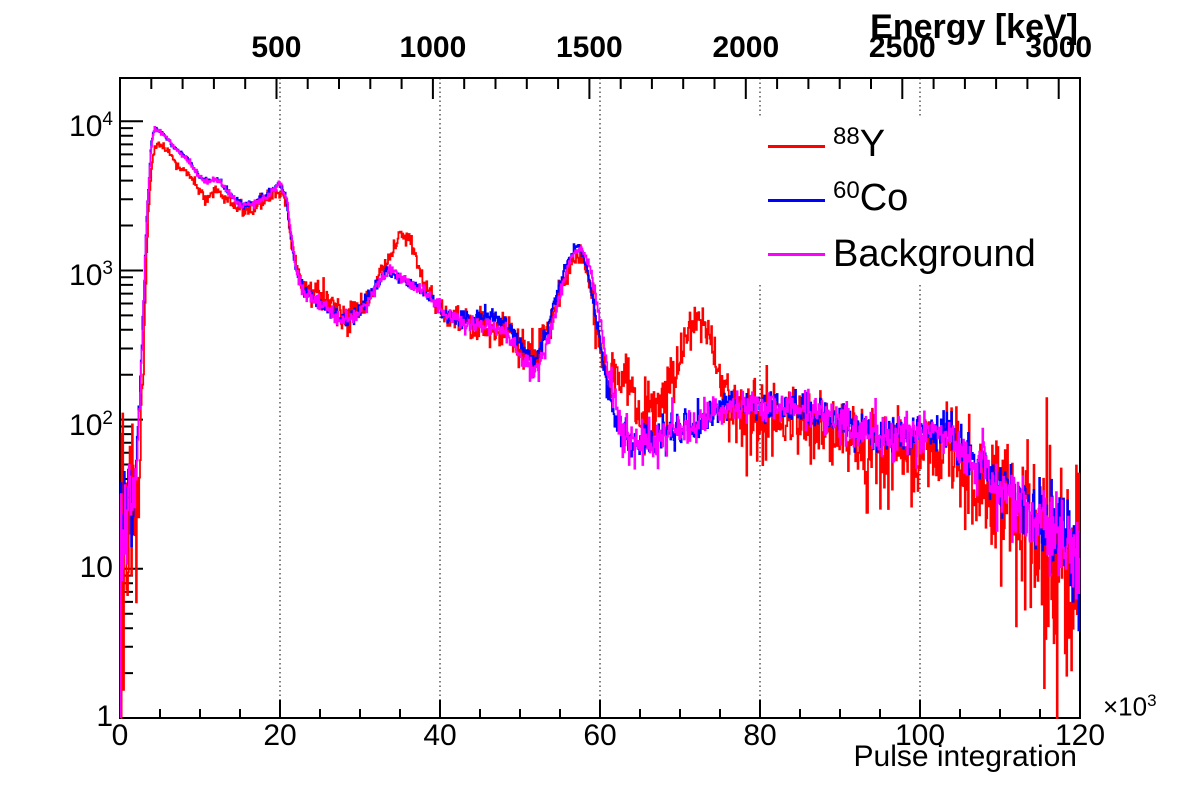 The width and height of the screenshot is (1200, 800). What do you see at coordinates (760, 735) in the screenshot?
I see `x-tick-label: 80` at bounding box center [760, 735].